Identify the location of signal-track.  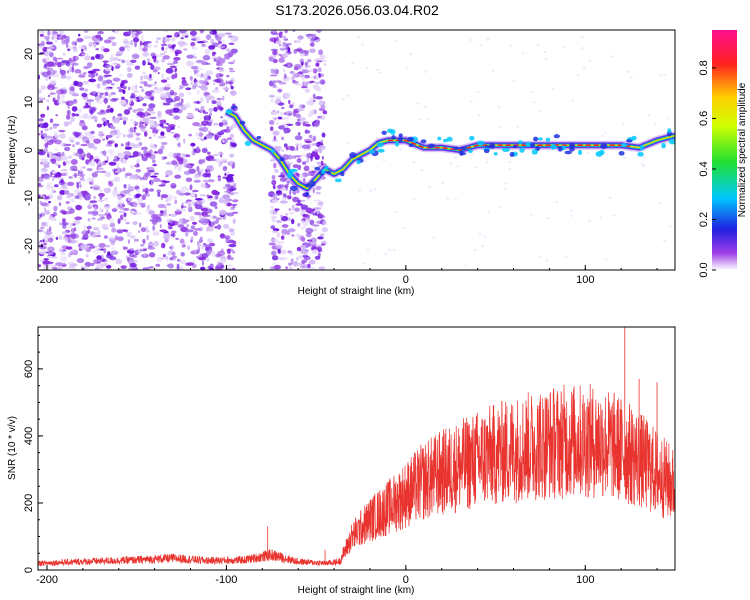
(449, 151).